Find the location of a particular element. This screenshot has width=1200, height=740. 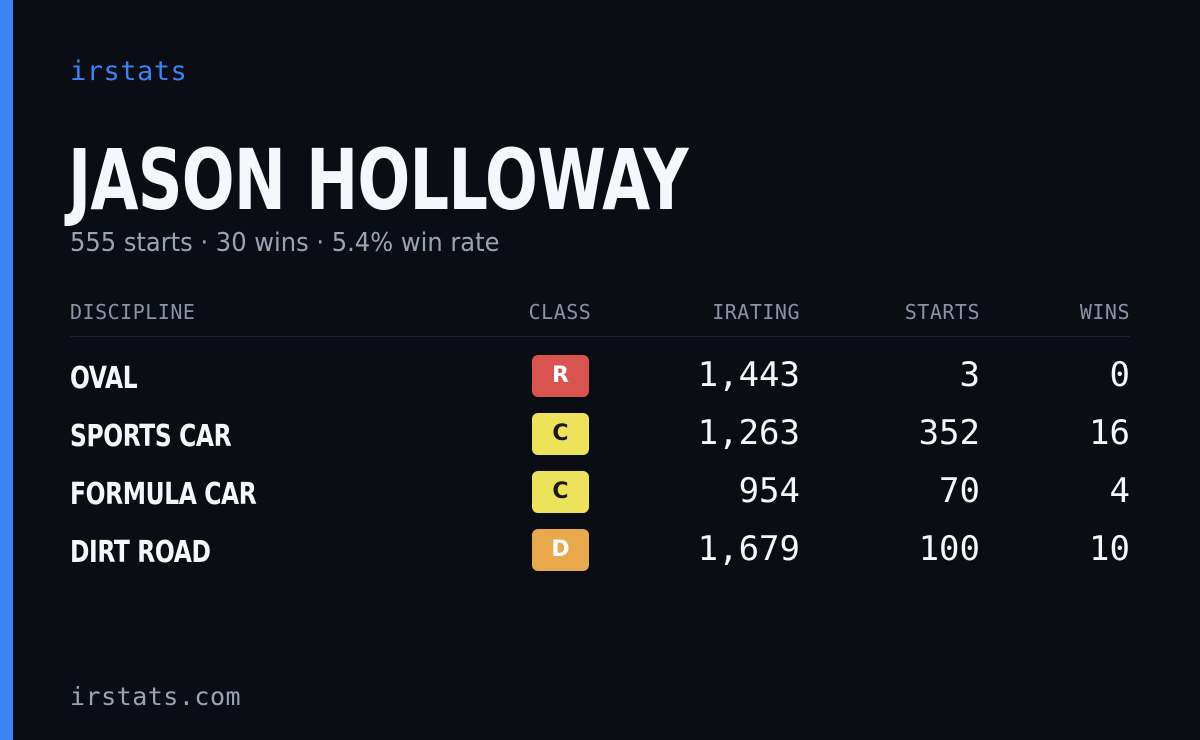

table-row: SPORTS CAR C 1,263 352 16 is located at coordinates (600, 438).